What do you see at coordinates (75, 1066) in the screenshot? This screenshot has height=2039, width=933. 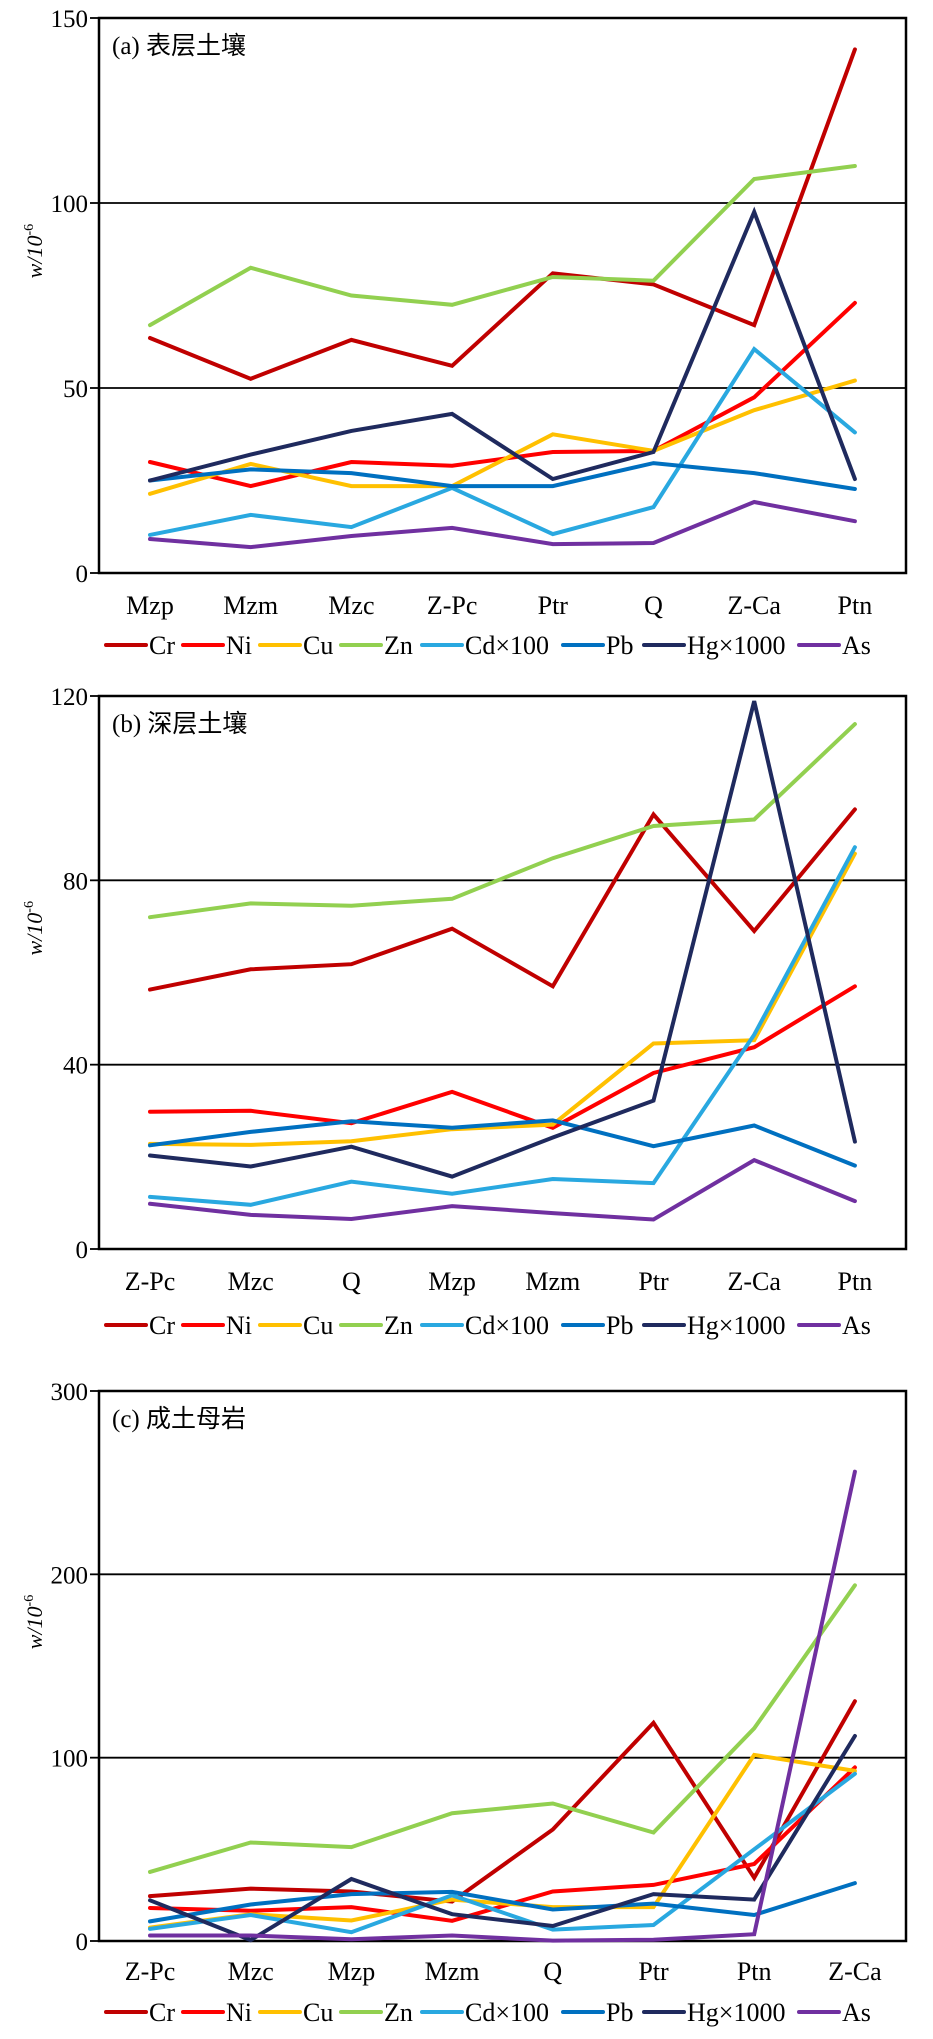 I see `y-tick-label: 40` at bounding box center [75, 1066].